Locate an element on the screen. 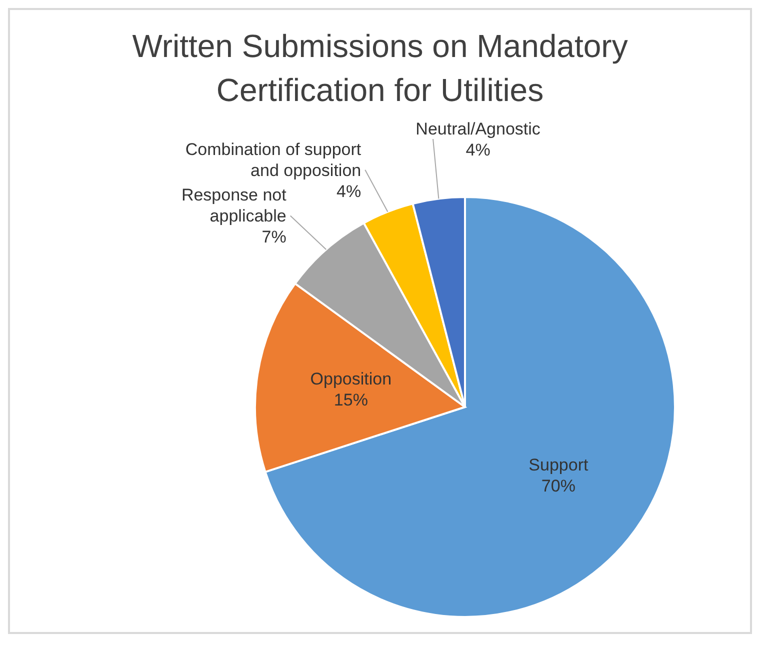 The image size is (772, 666). chart-title: Written Submissions on Mandatory Certification for Utilities is located at coordinates (380, 68).